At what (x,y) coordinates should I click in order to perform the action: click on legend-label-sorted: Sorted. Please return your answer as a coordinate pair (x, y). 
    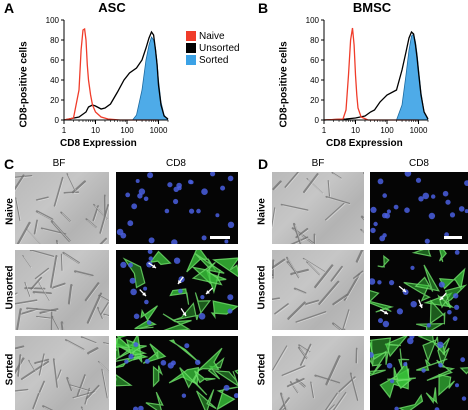
    Looking at the image, I should click on (214, 60).